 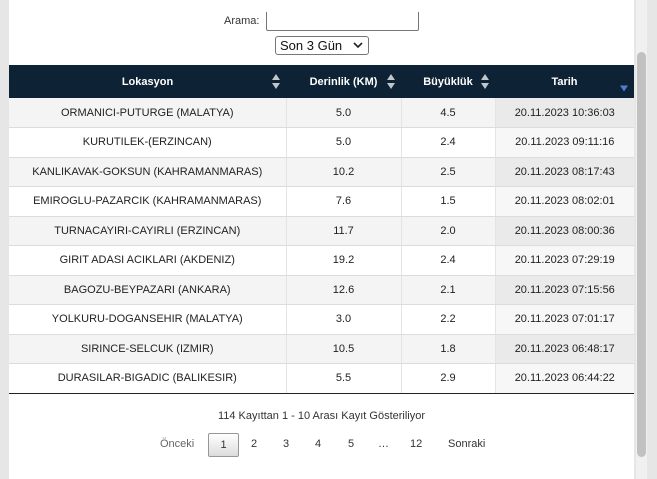 I want to click on column-header-label: Derinlik (KM), so click(x=343, y=81).